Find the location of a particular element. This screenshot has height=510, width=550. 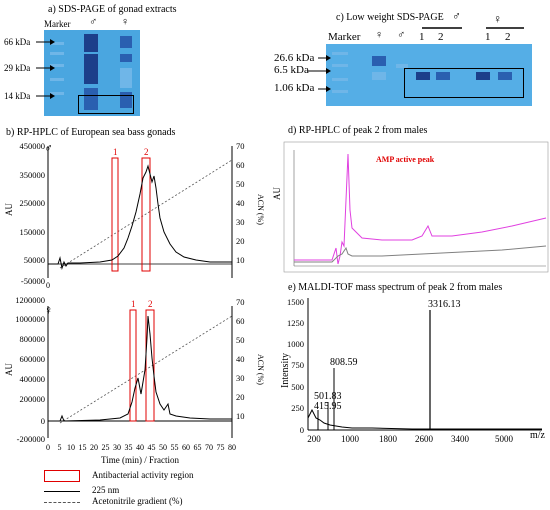

male-y2tick: 40 is located at coordinates (240, 203).